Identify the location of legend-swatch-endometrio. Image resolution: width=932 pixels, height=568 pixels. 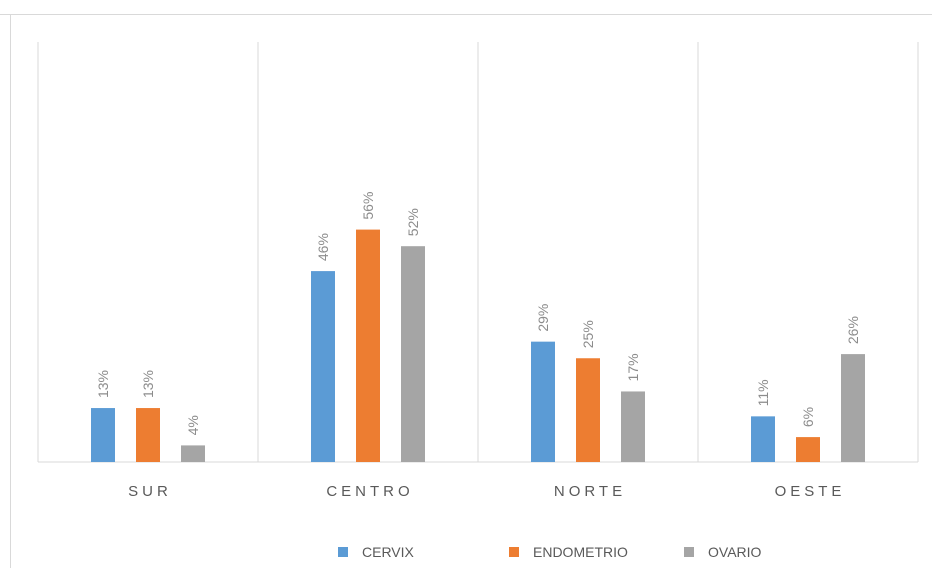
(514, 552).